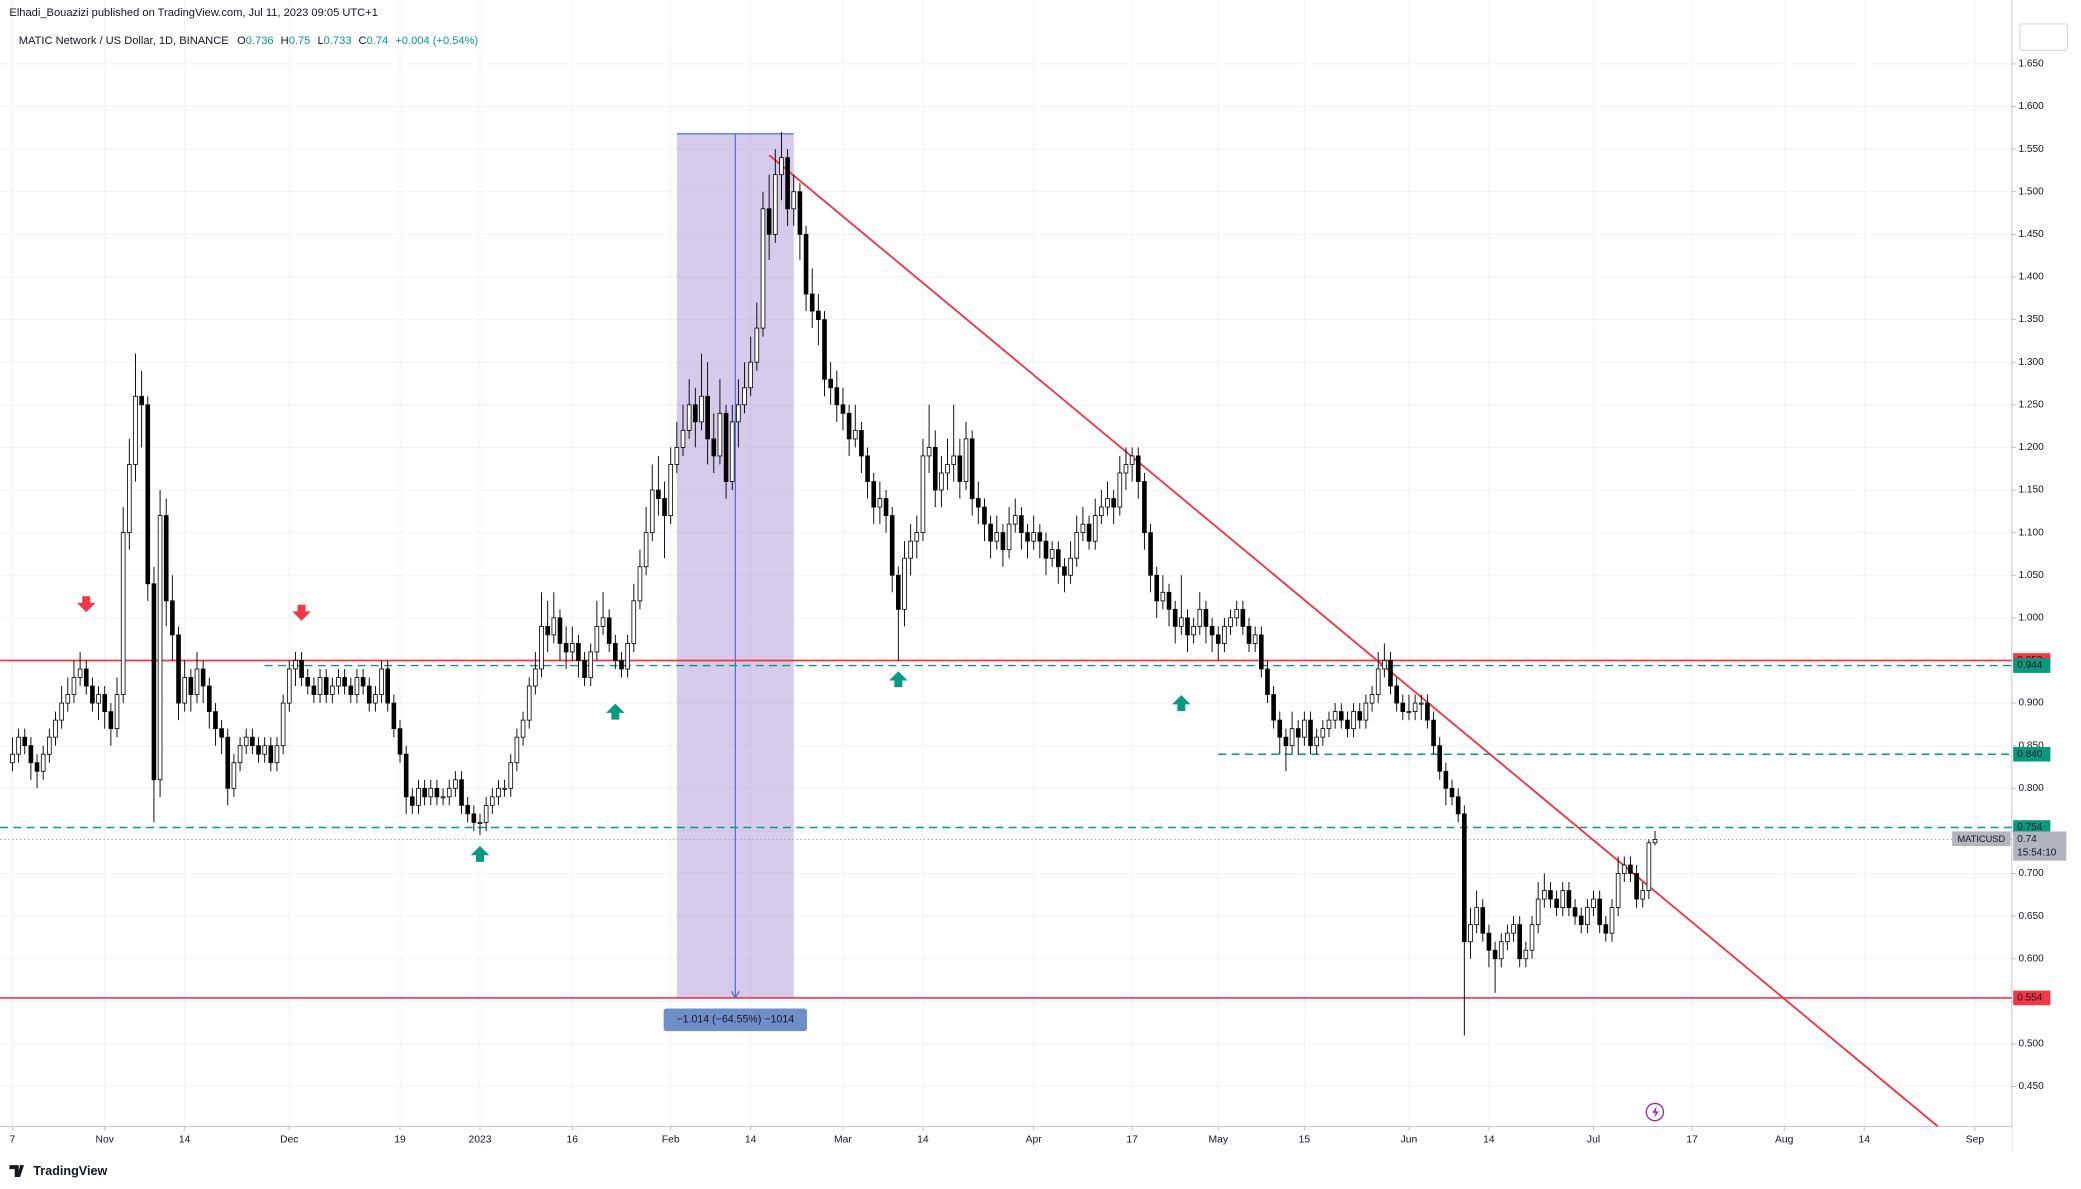 Image resolution: width=2081 pixels, height=1189 pixels. I want to click on y-tick-label: 1.300, so click(2032, 362).